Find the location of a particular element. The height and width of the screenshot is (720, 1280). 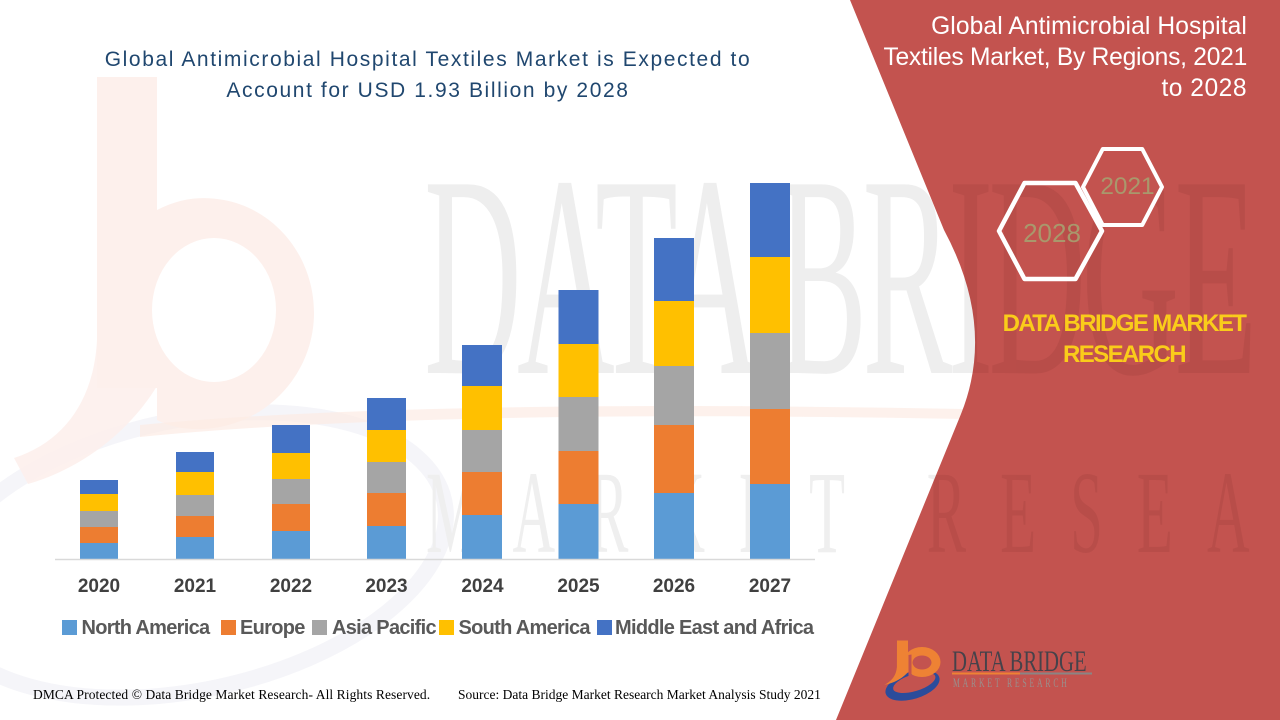

svg-text: MARKET RESEARCH is located at coordinates (1011, 683).